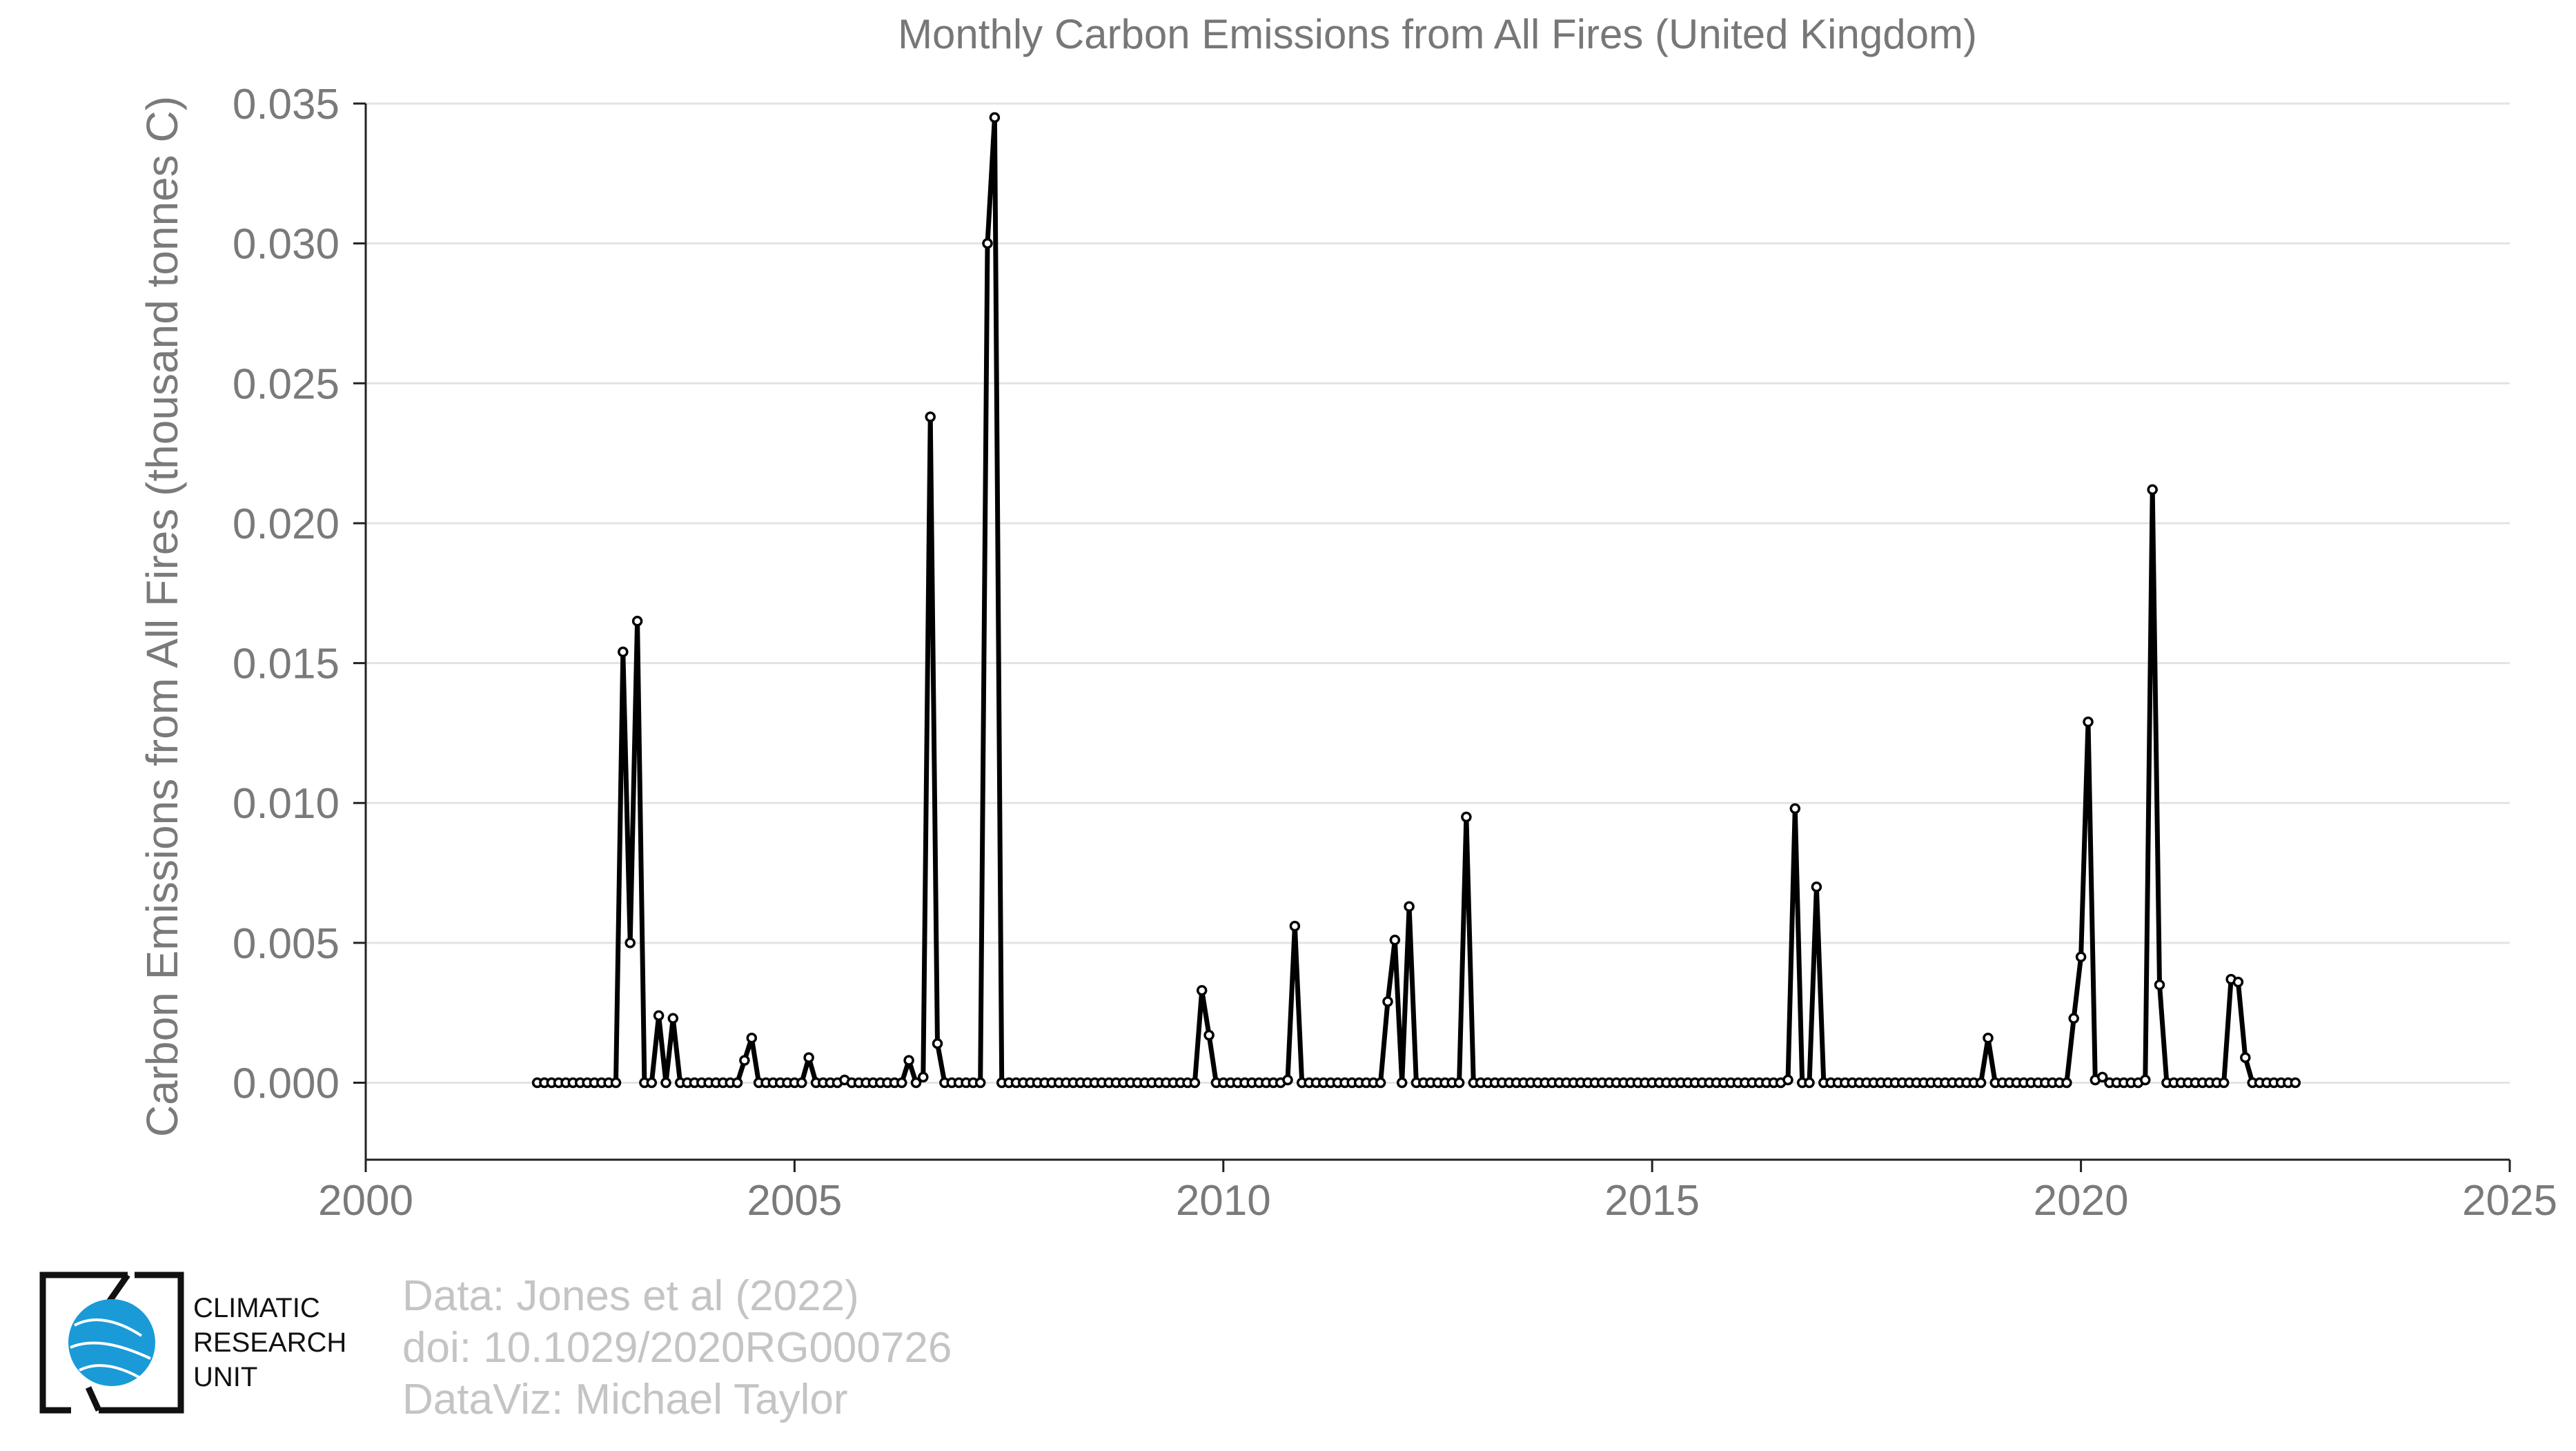  I want to click on y-tick-label: 0.000, so click(286, 1084).